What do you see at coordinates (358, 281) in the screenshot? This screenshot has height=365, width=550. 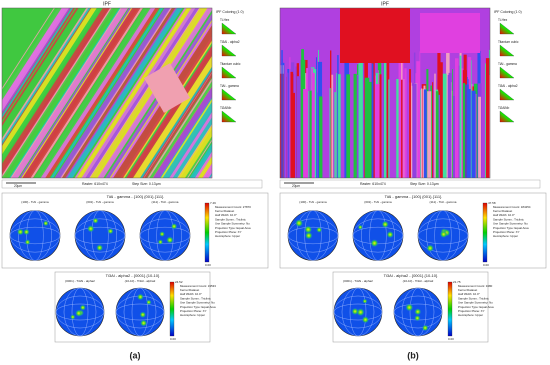 I see `pf-subtitle: {0001} - Ti3Al - alpha2` at bounding box center [358, 281].